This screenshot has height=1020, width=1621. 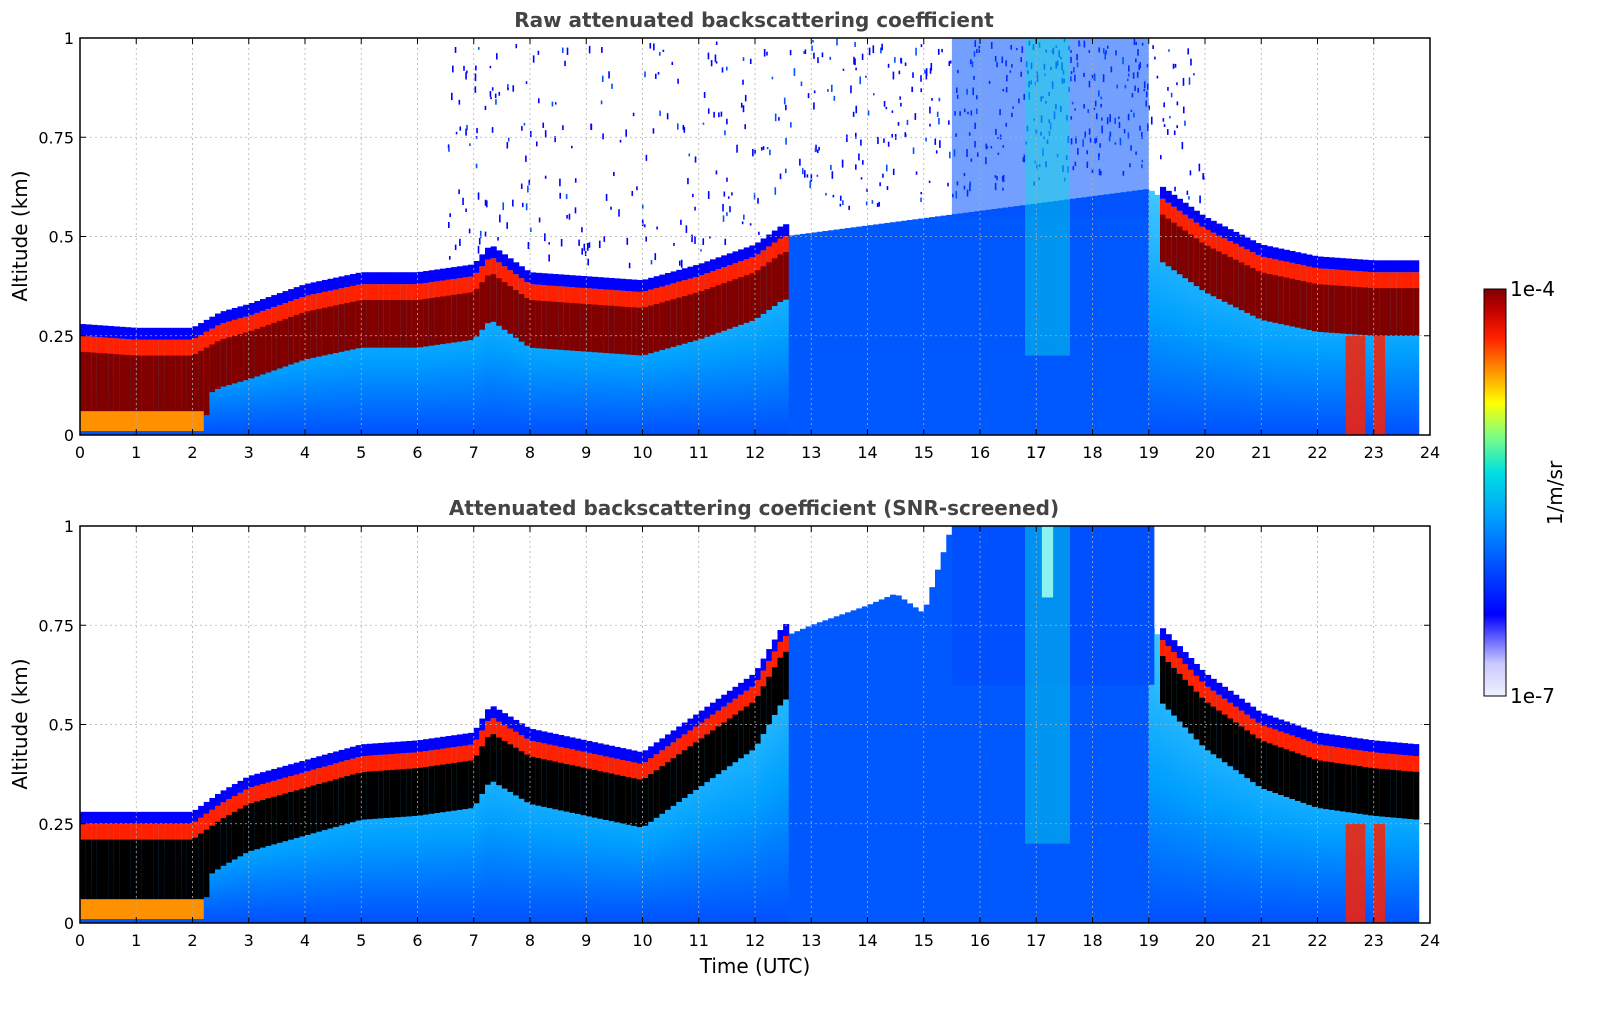 I want to click on x-tick-label: 19, so click(x=1149, y=940).